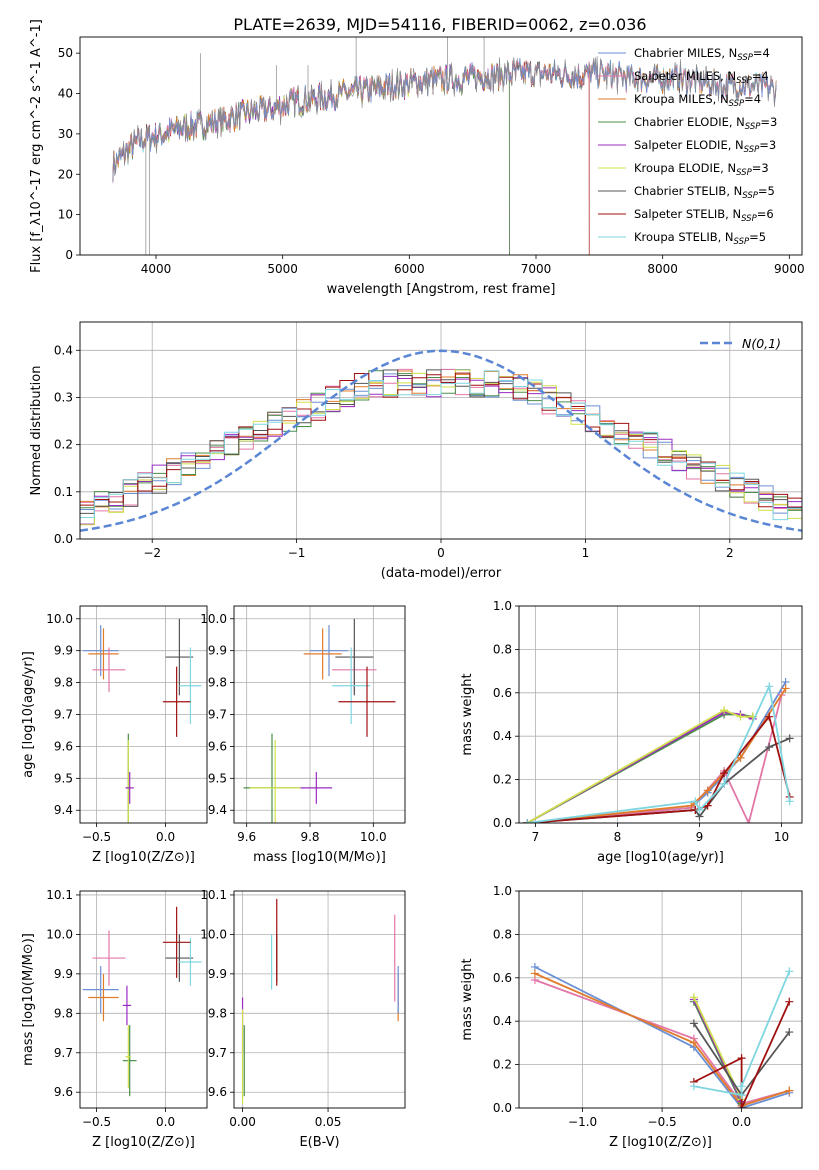 The image size is (819, 1170). What do you see at coordinates (741, 1122) in the screenshot?
I see `x-tick-label: 0.0` at bounding box center [741, 1122].